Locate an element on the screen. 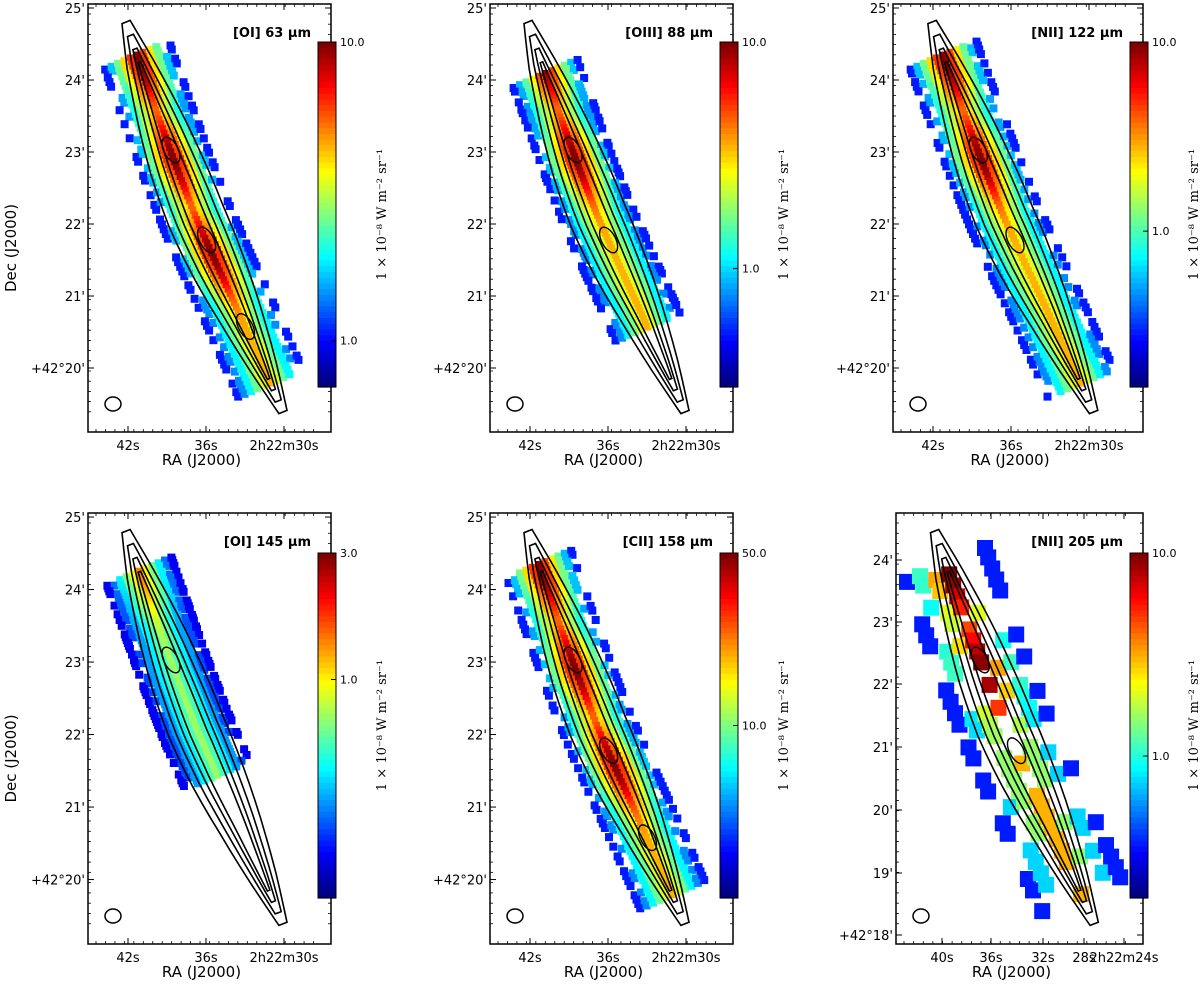 This screenshot has height=986, width=1200. x-tick-label: 36s is located at coordinates (206, 446).